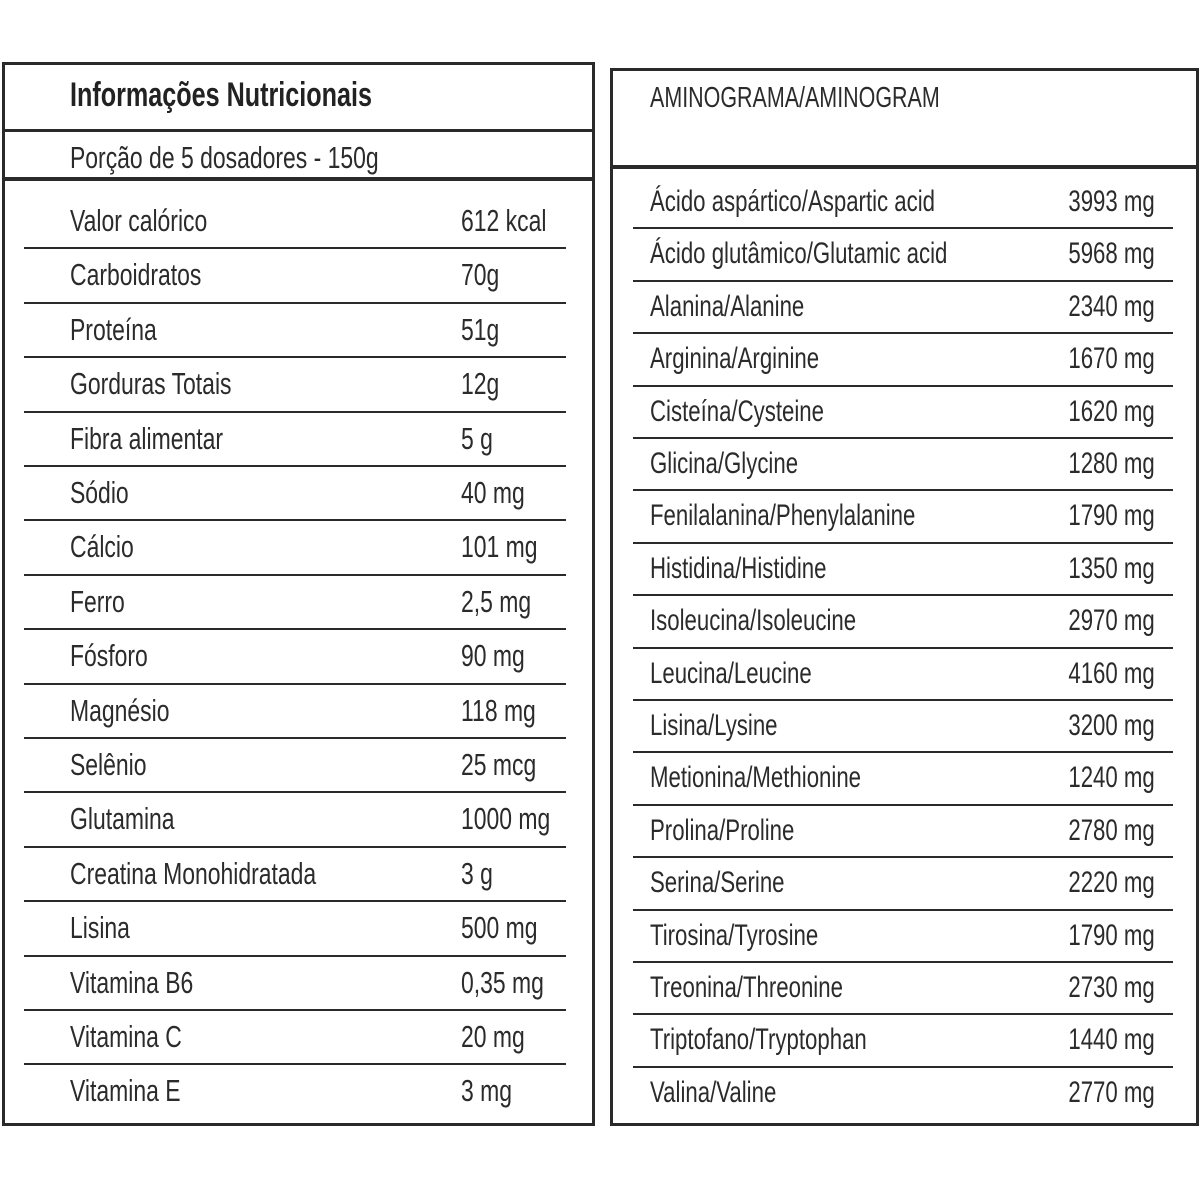 The image size is (1200, 1200). What do you see at coordinates (499, 547) in the screenshot?
I see `row-value: 101 mg` at bounding box center [499, 547].